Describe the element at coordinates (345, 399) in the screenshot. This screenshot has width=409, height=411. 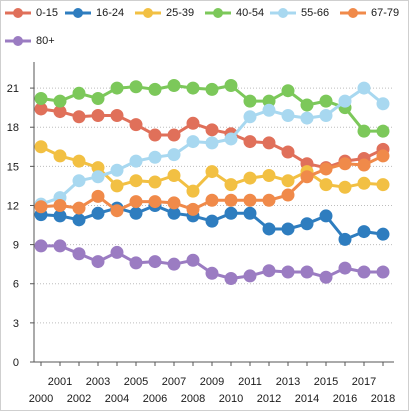
I see `x-tick-label: 2016` at that location.